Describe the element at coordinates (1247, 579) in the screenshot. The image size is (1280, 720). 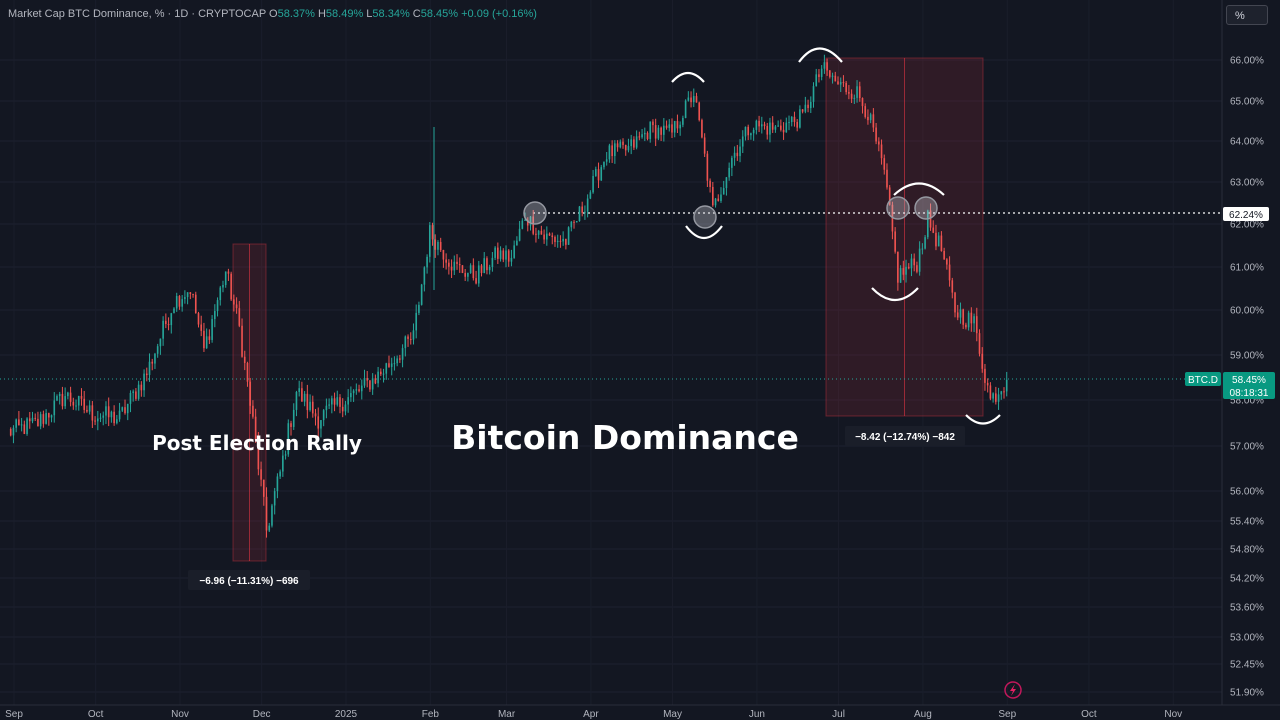
I see `y-tick-label: 54.20%` at that location.